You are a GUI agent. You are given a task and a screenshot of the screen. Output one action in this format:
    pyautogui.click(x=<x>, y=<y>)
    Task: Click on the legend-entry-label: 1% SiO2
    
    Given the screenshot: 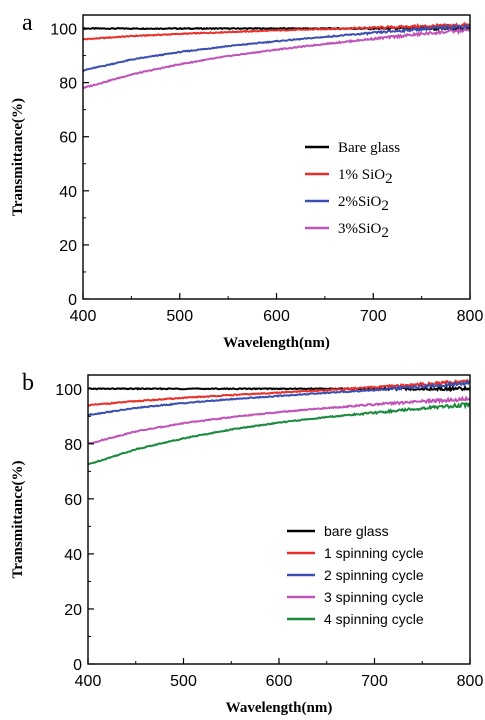 What is the action you would take?
    pyautogui.click(x=365, y=177)
    